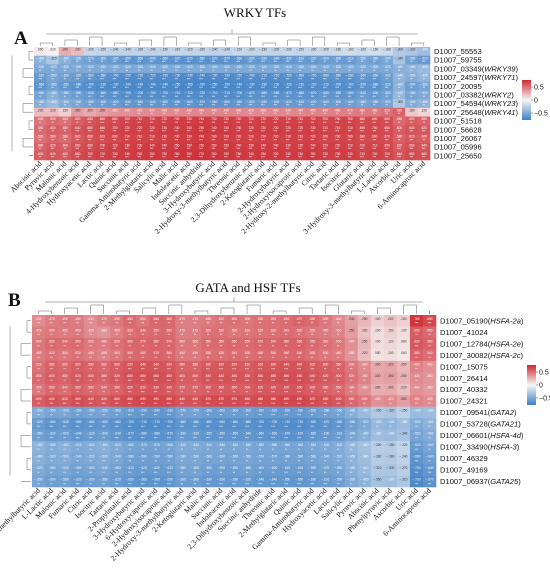 The width and height of the screenshot is (550, 586). I want to click on cell-value-label: .440, so click(226, 110).